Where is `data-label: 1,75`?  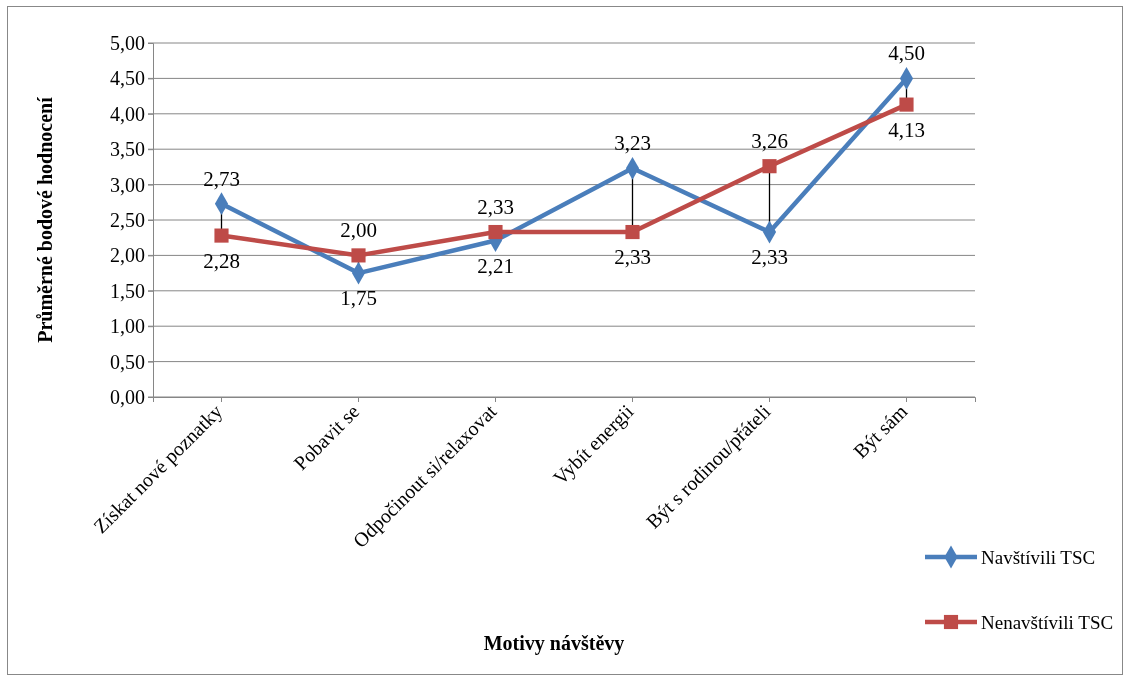
data-label: 1,75 is located at coordinates (358, 298).